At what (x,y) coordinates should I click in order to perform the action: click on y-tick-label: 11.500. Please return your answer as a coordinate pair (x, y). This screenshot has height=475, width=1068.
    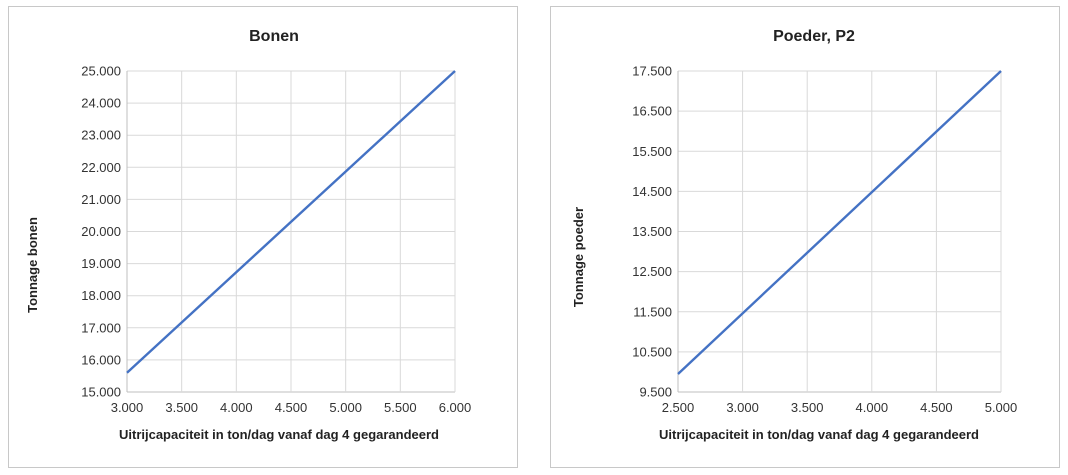
    Looking at the image, I should click on (652, 311).